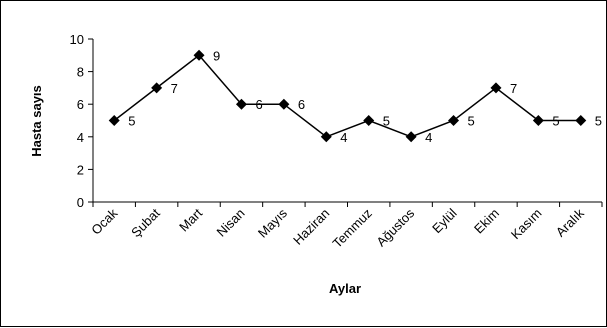 The height and width of the screenshot is (328, 607). What do you see at coordinates (345, 288) in the screenshot?
I see `x-axis-title: Aylar` at bounding box center [345, 288].